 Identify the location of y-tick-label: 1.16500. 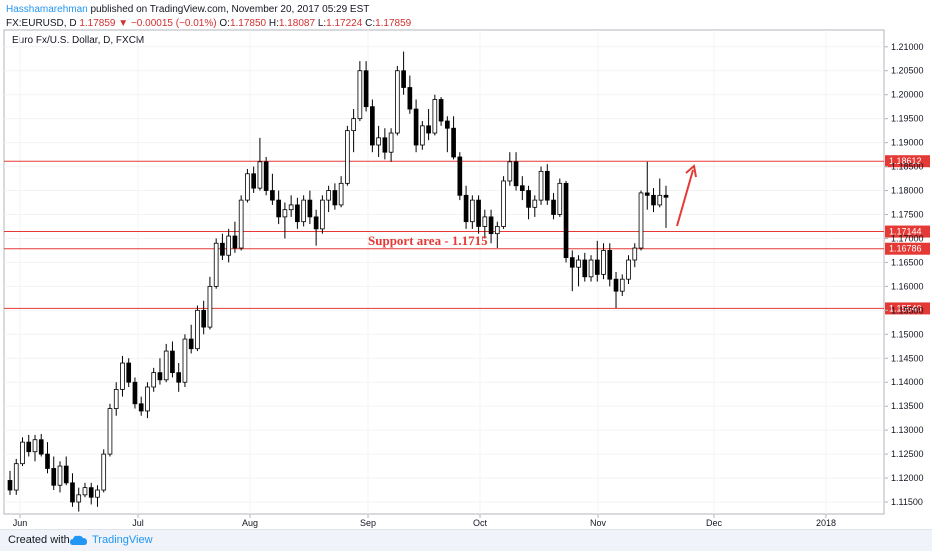
(907, 262).